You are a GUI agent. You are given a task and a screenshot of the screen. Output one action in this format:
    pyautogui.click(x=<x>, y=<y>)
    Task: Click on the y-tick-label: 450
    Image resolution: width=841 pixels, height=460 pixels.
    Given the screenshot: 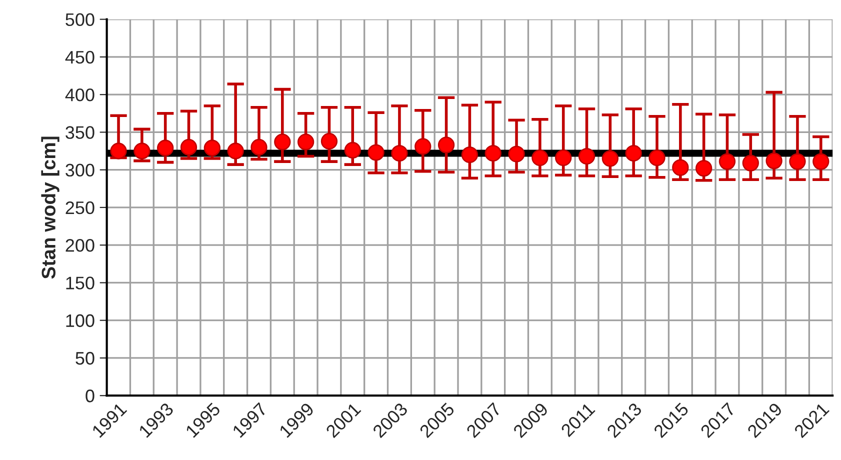 What is the action you would take?
    pyautogui.click(x=79, y=57)
    